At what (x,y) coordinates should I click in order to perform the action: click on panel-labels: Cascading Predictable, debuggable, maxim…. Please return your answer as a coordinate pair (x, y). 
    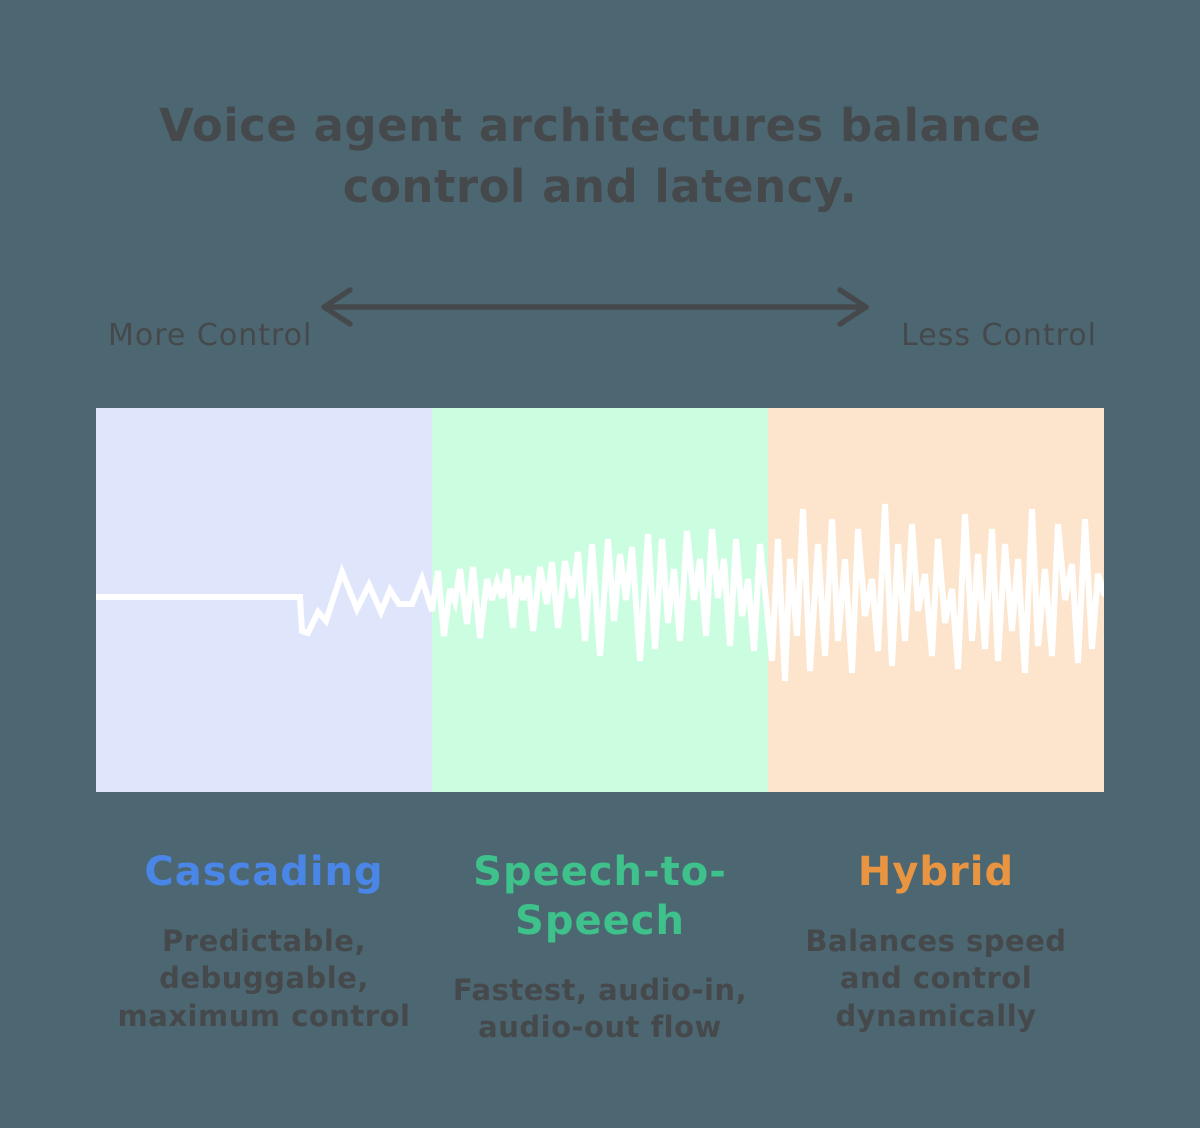
    Looking at the image, I should click on (600, 947).